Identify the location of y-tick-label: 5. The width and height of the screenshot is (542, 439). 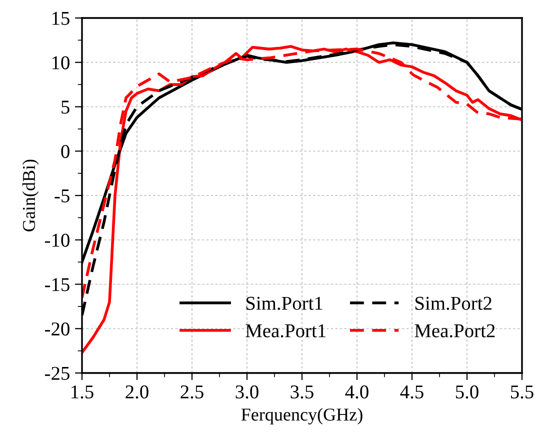
(66, 107).